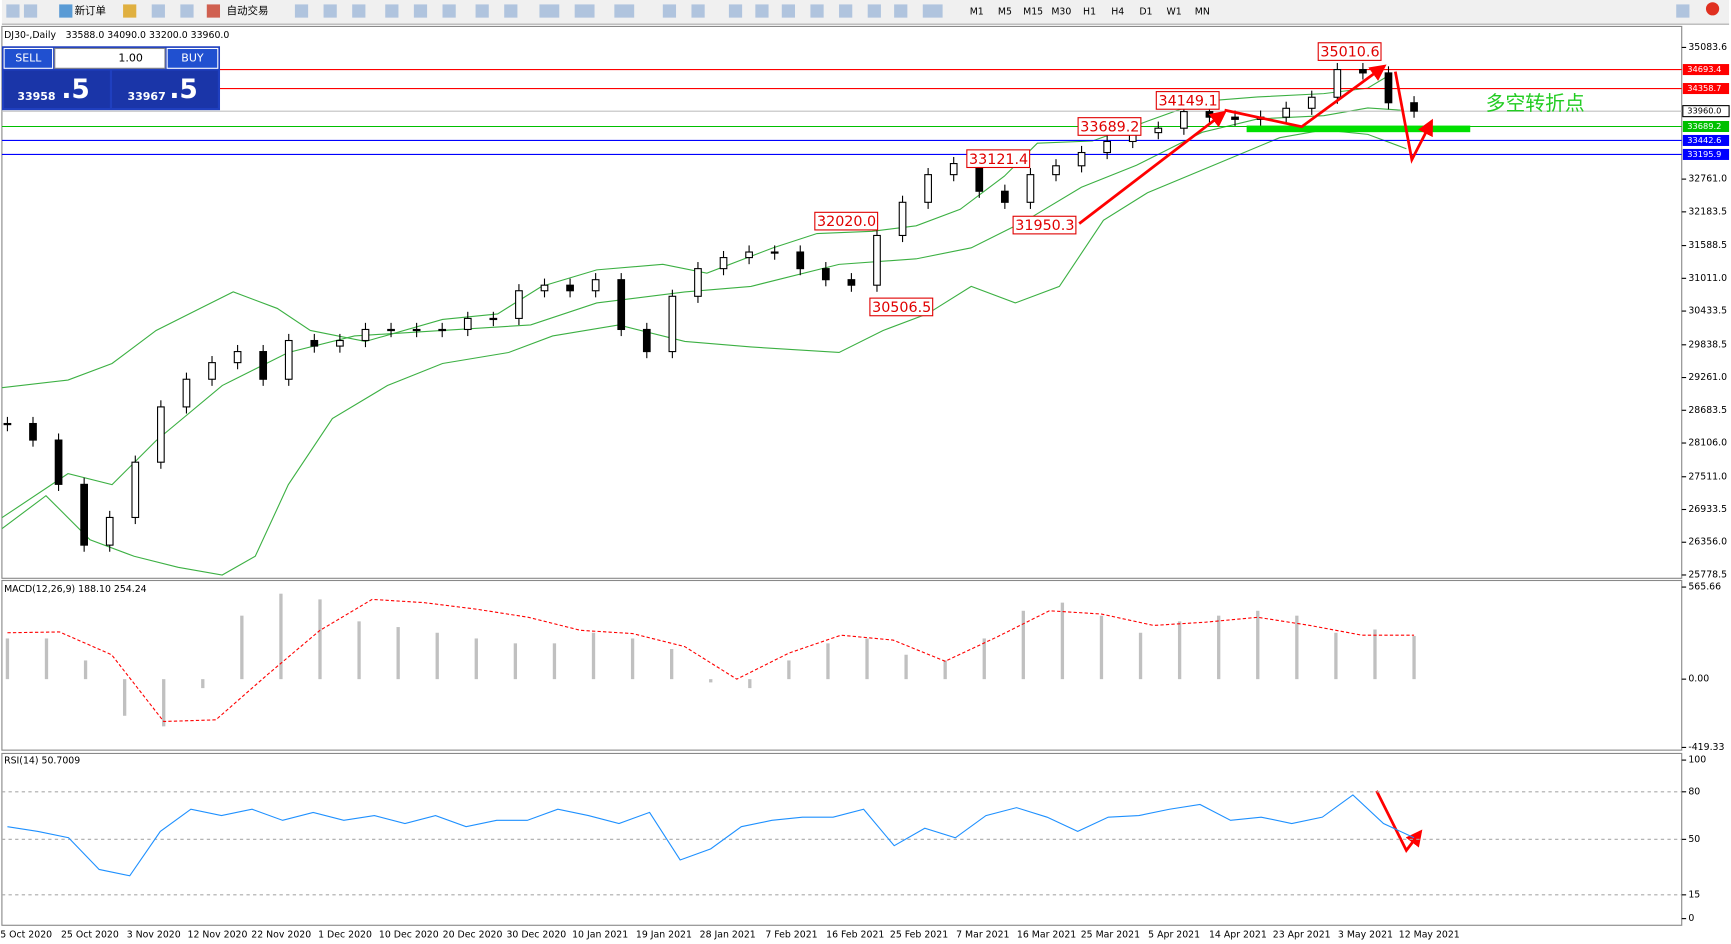 The height and width of the screenshot is (944, 1731). What do you see at coordinates (90, 10) in the screenshot?
I see `new-order-button: 新订单` at bounding box center [90, 10].